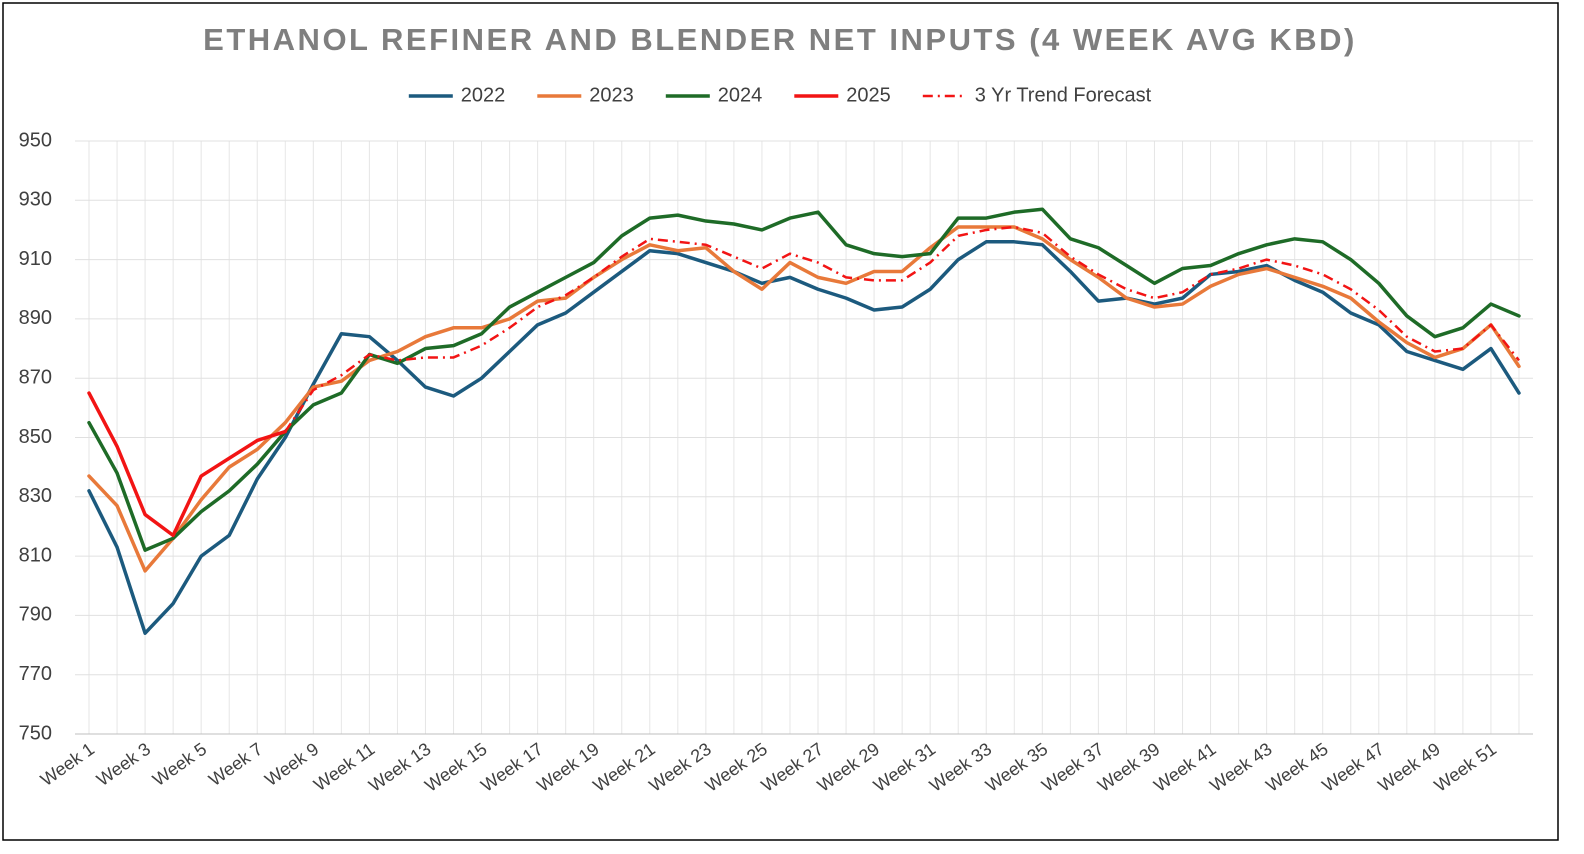  What do you see at coordinates (35, 615) in the screenshot?
I see `y-tick-label: 790` at bounding box center [35, 615].